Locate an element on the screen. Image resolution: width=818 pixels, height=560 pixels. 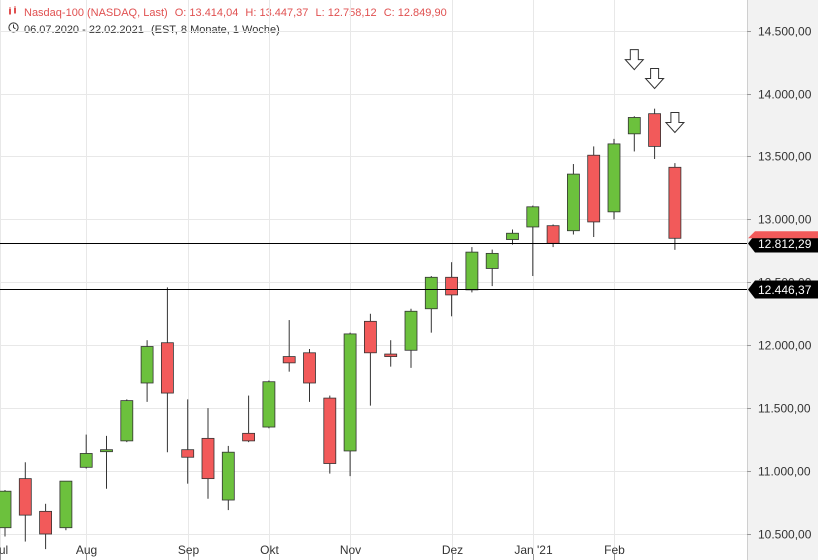
date-range: 06.07.2020 - 22.02.2021 is located at coordinates (84, 30).